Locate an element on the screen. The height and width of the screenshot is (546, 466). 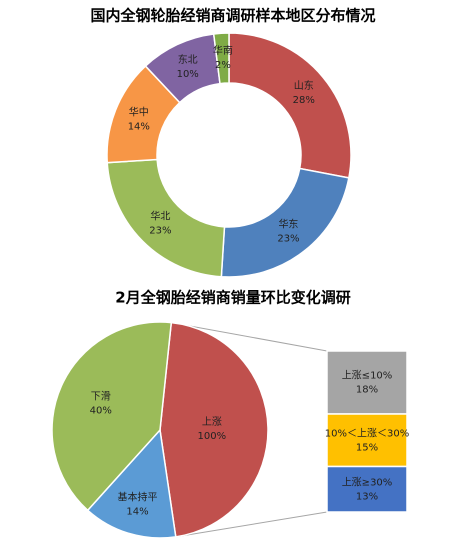
data-label-name: 山东 is located at coordinates (304, 85).